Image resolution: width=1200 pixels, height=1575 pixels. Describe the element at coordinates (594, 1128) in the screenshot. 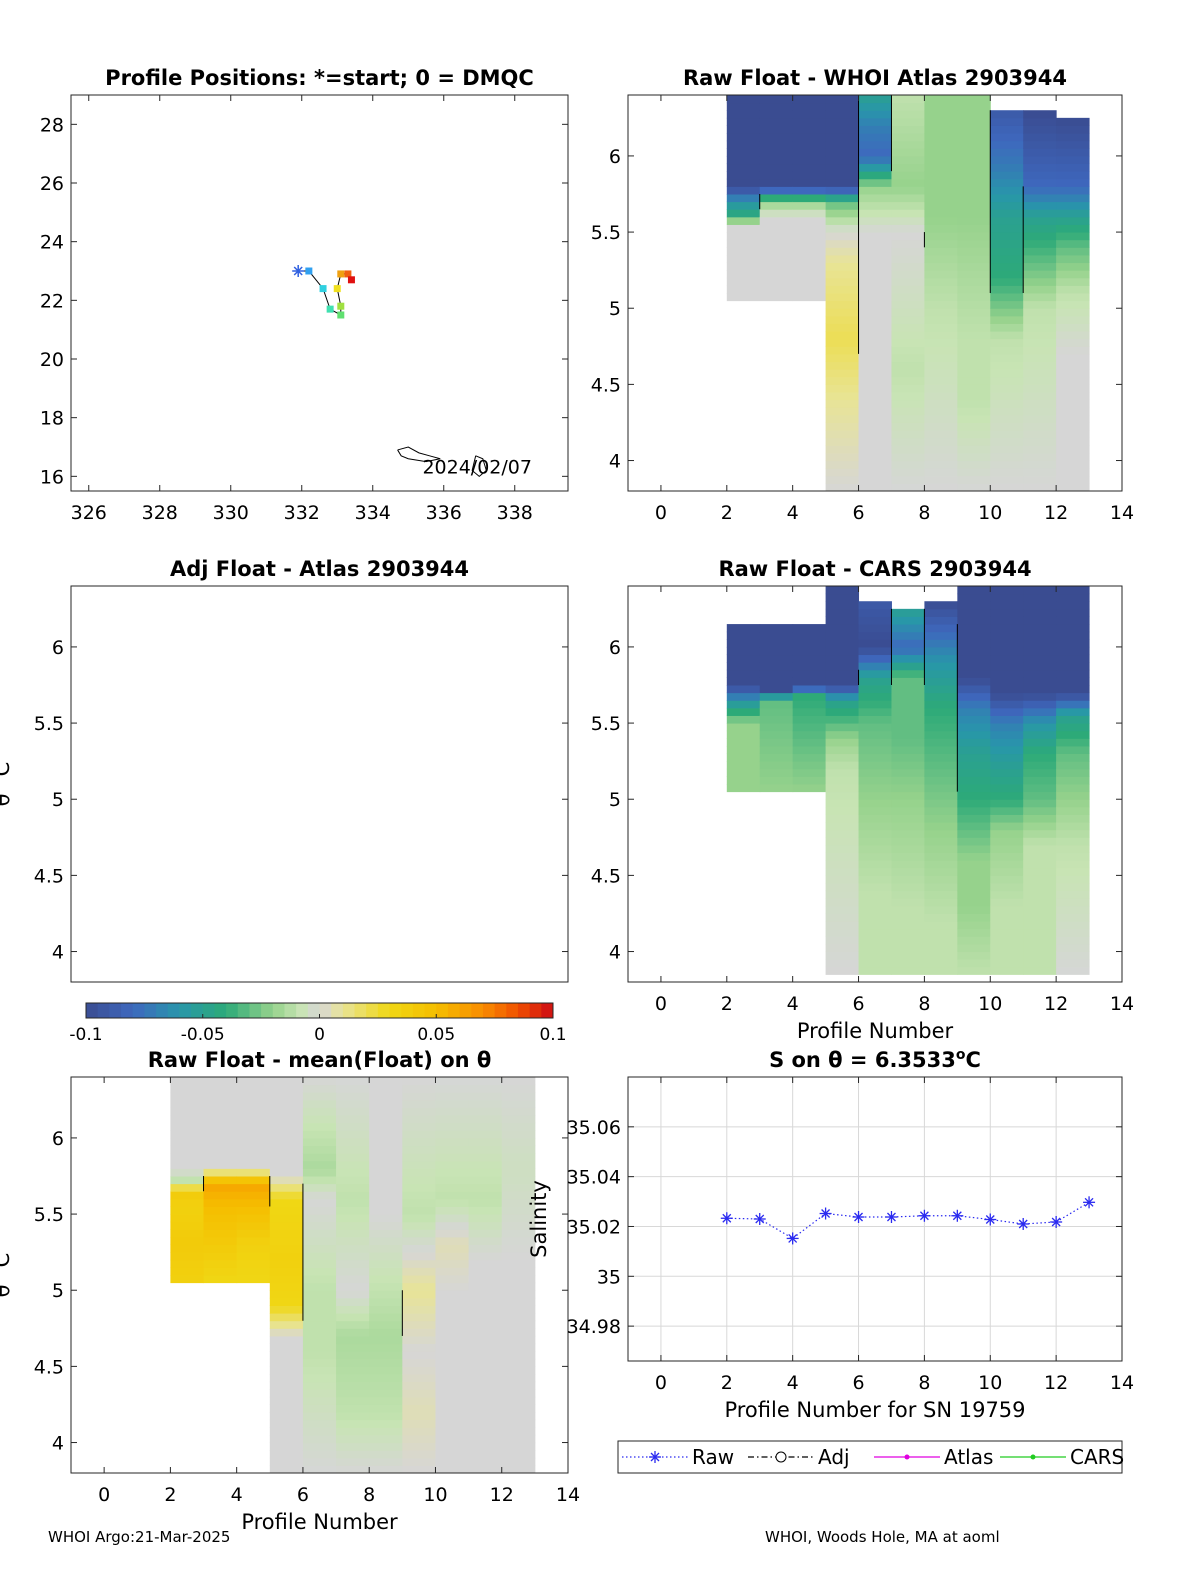

I see `salinity-ytick-label: 35.06` at that location.